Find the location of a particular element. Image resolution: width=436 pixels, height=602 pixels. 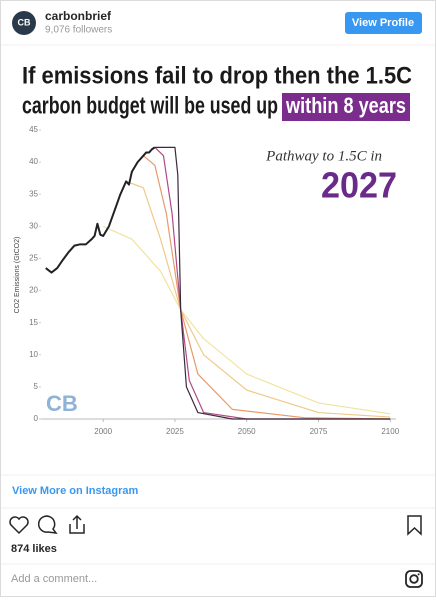

likes: 874 likes is located at coordinates (34, 549).